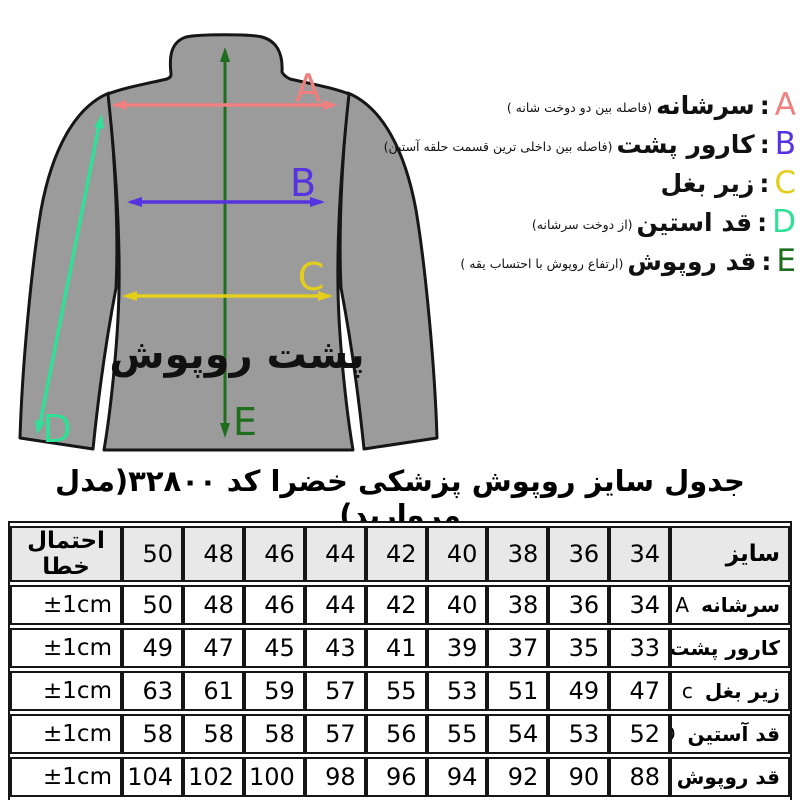 This screenshot has width=800, height=800. Describe the element at coordinates (582, 224) in the screenshot. I see `legend-note-d: (از دوخت سرشانه)` at that location.